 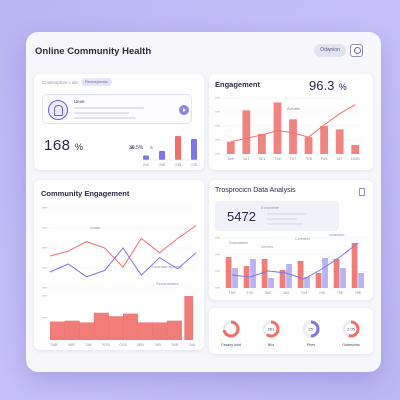 I want to click on user-card: Uexe, so click(x=117, y=109).